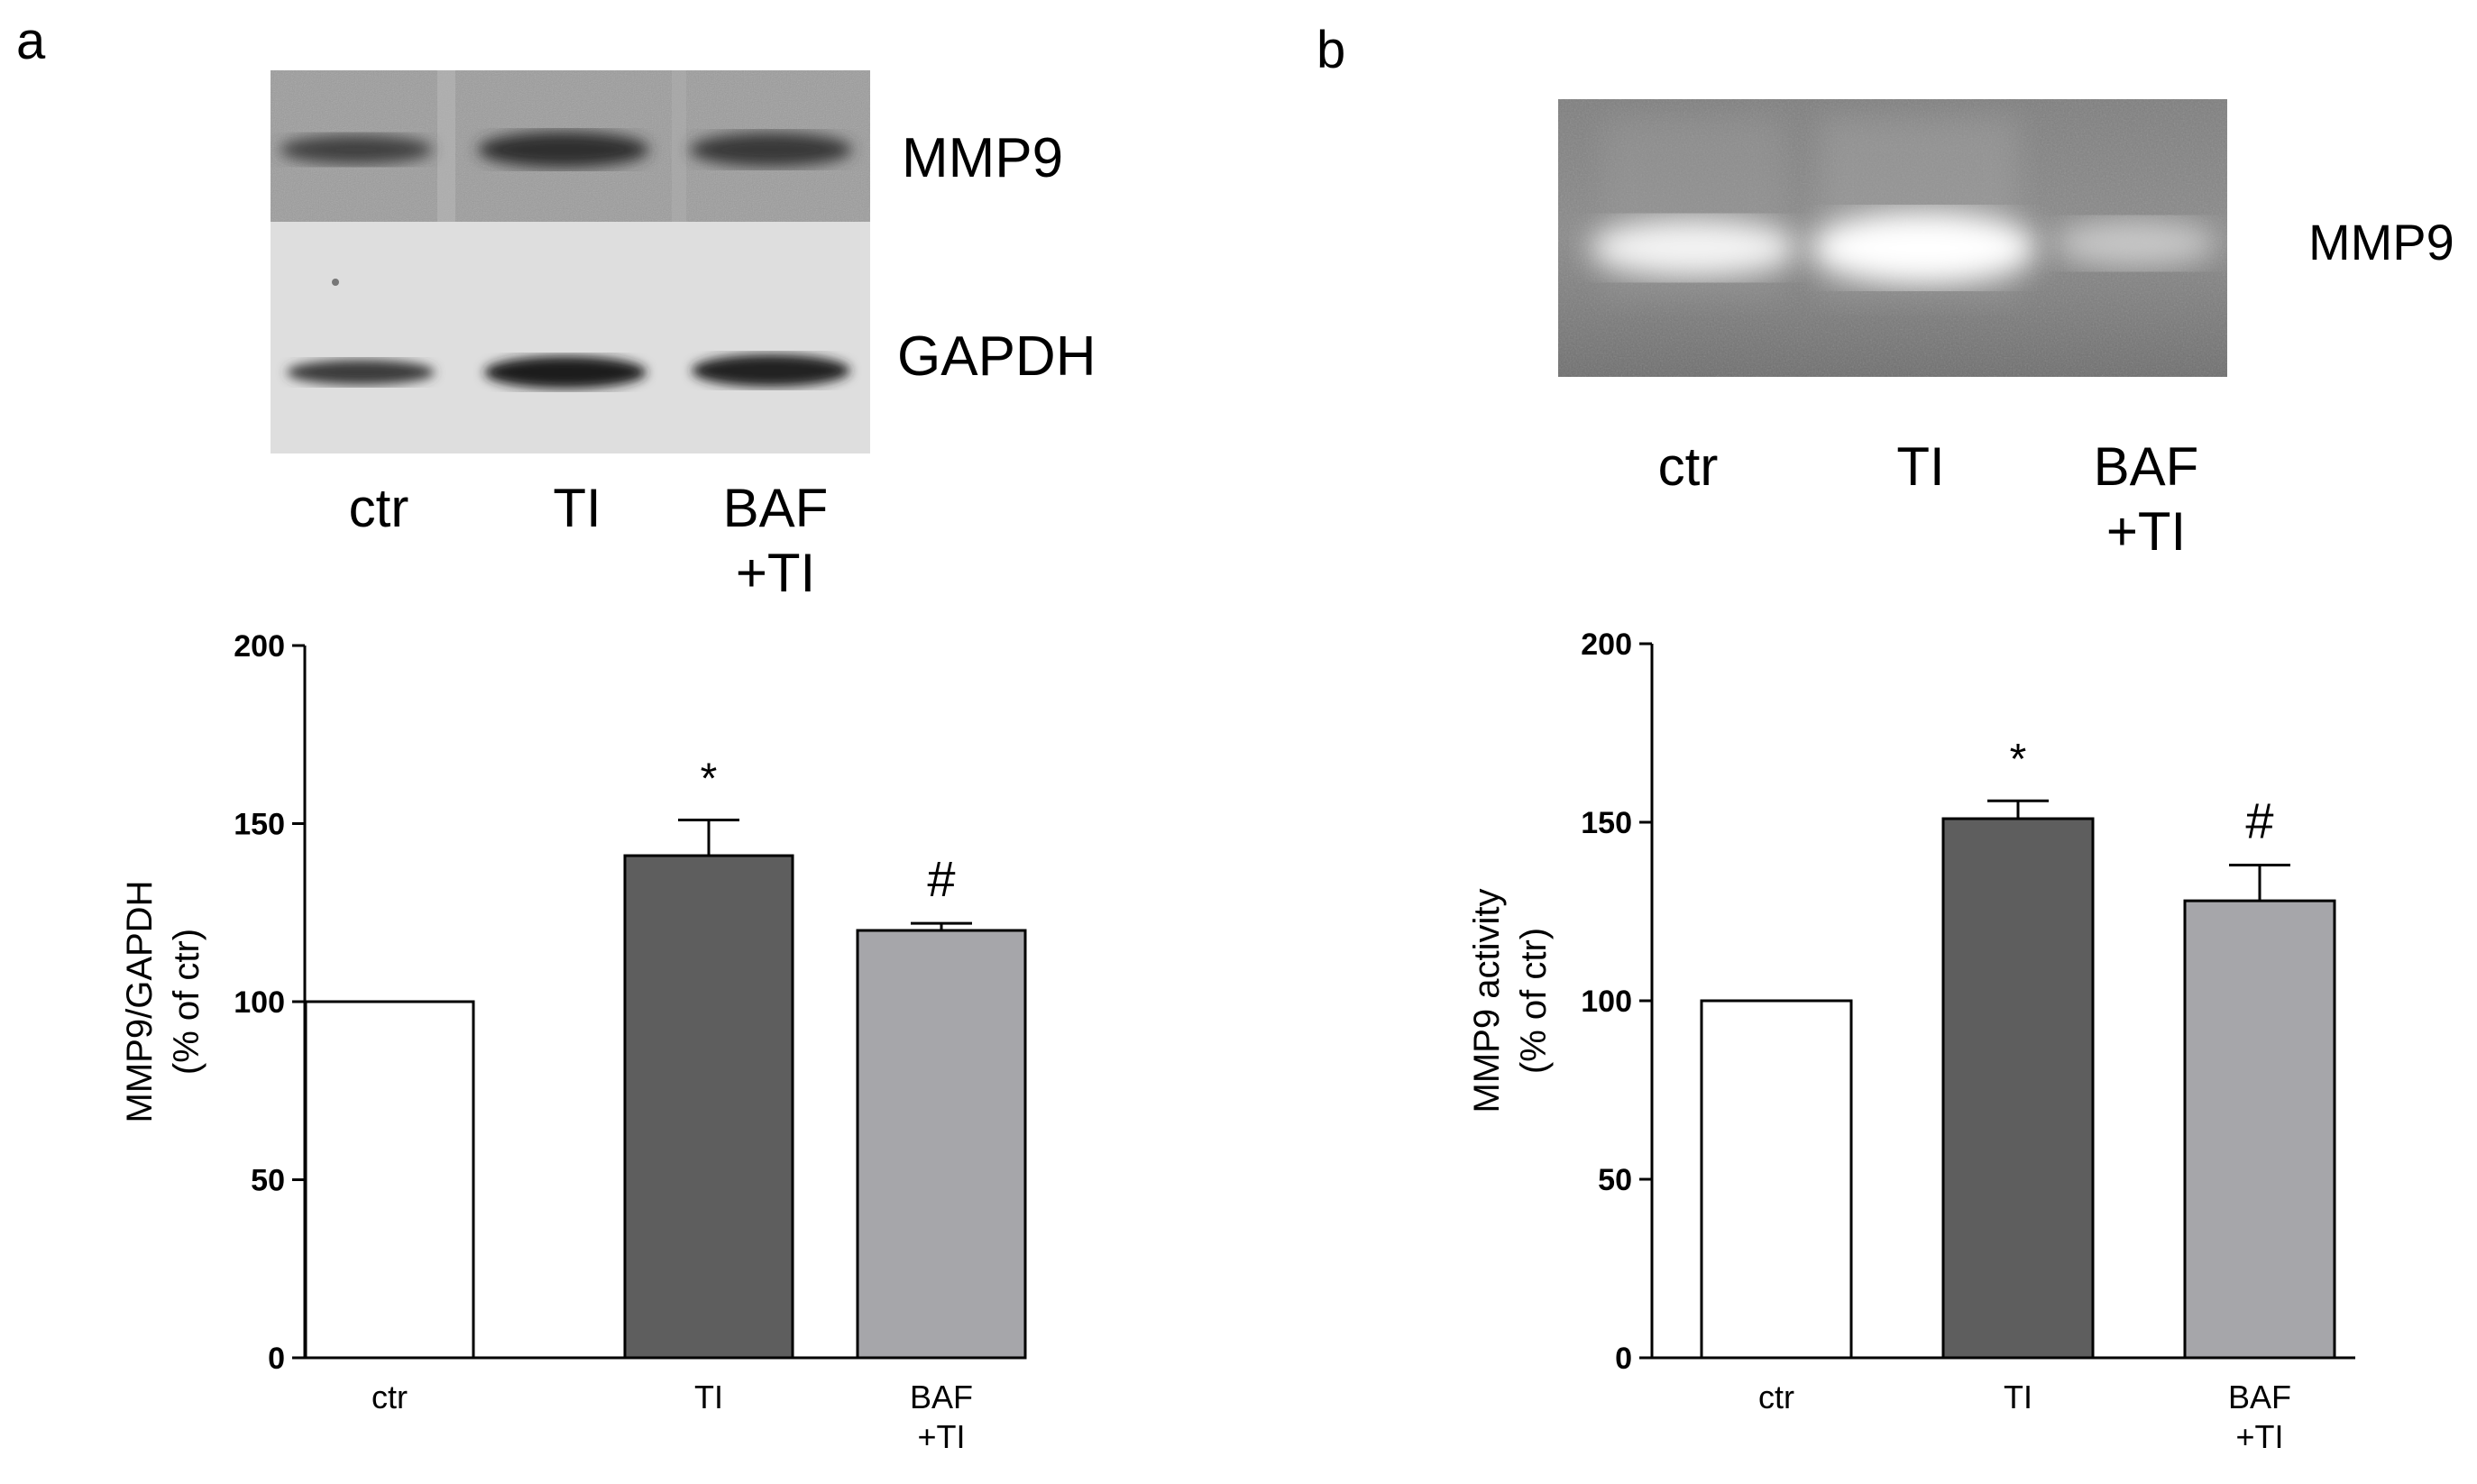  Describe the element at coordinates (709, 779) in the screenshot. I see `chart-a-significance-mark: *` at that location.